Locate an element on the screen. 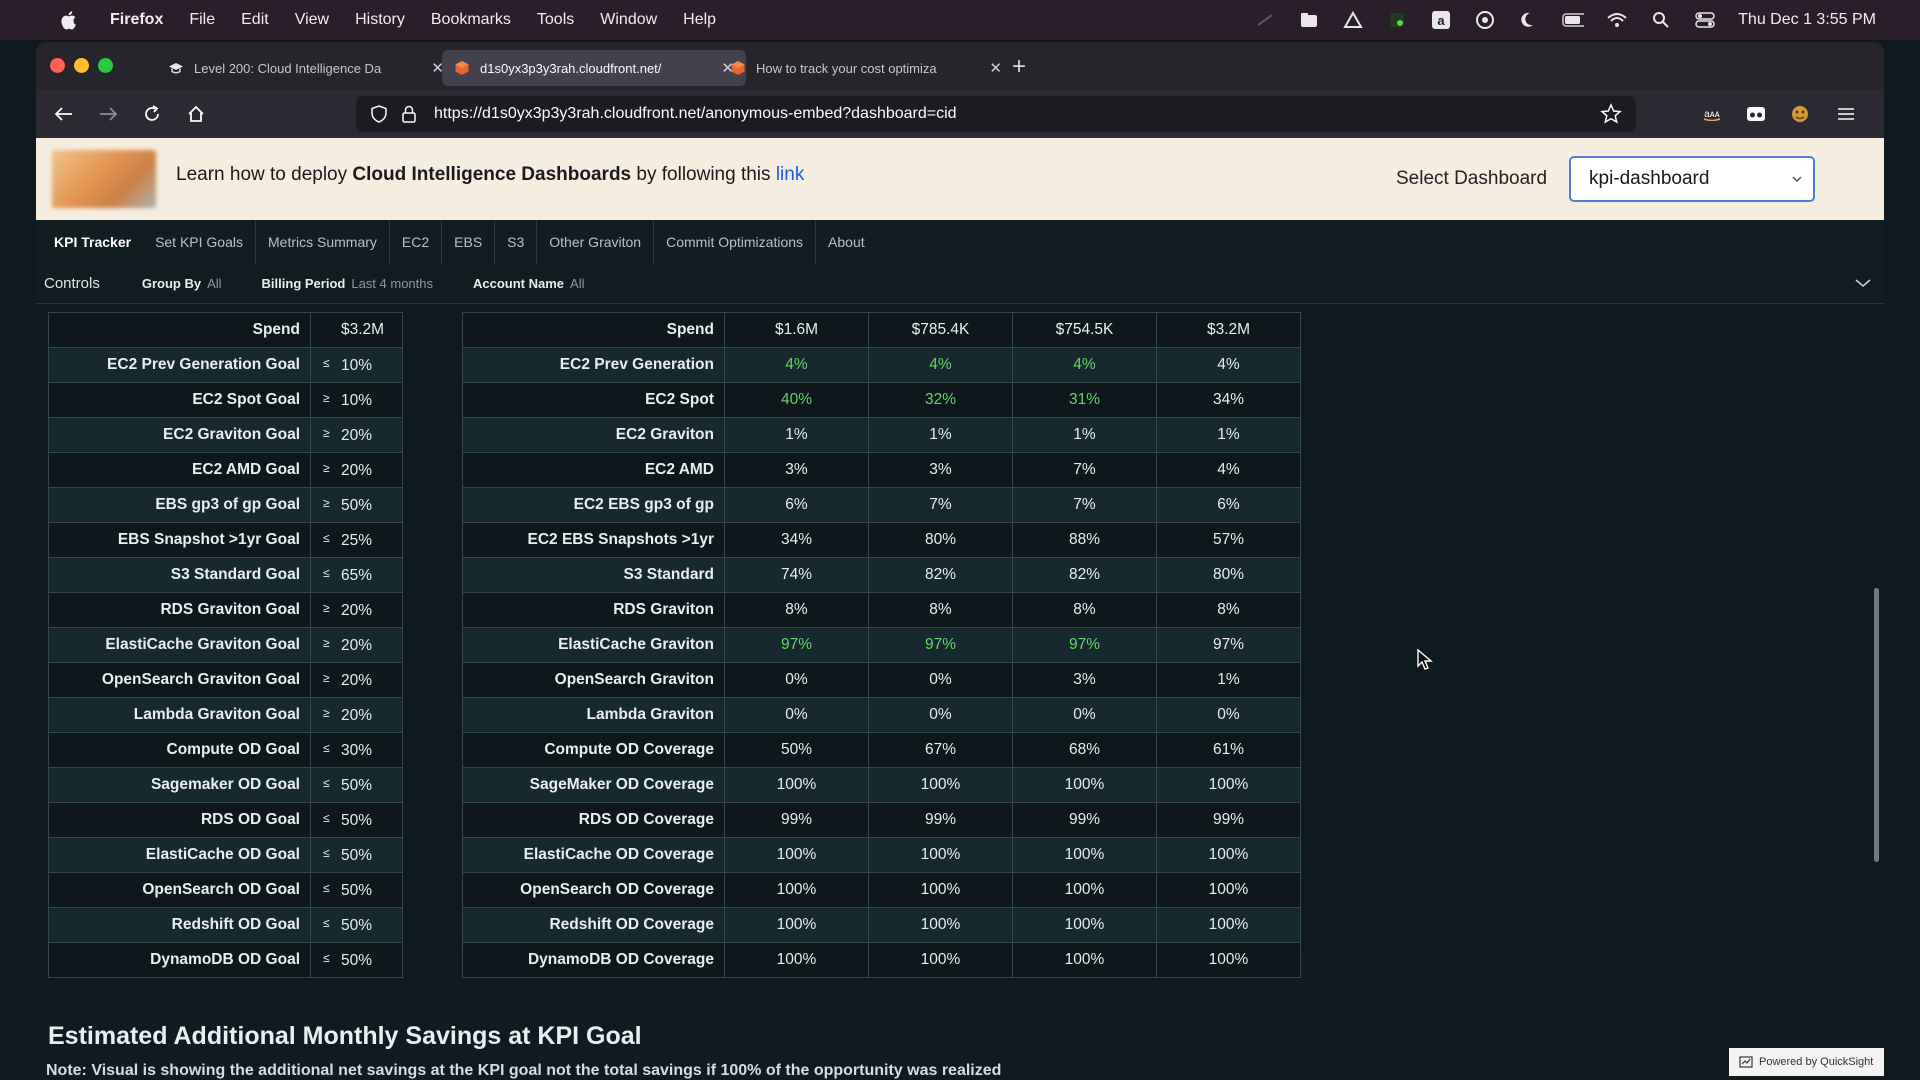 The height and width of the screenshot is (1080, 1920). table-row: Lambda Graviton 0% 0% 0% 0% is located at coordinates (881, 715).